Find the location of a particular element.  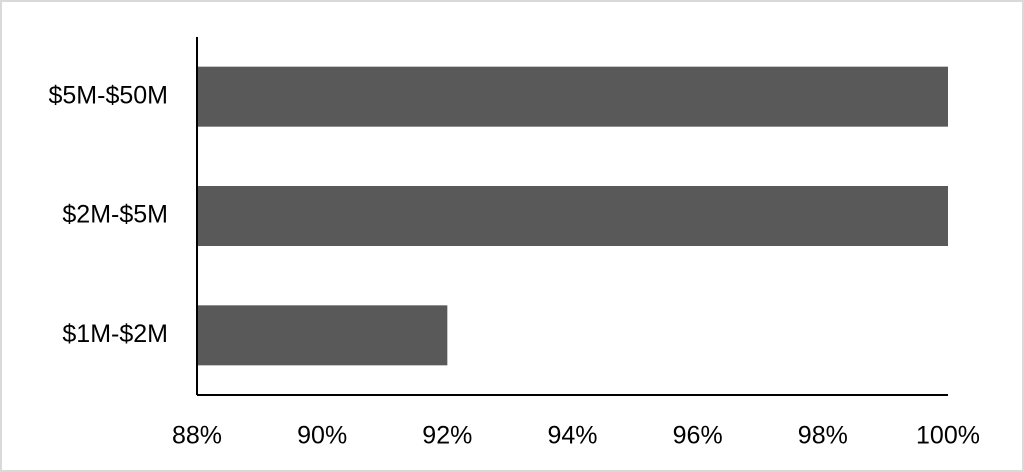

x-tick-label: 98% is located at coordinates (823, 436).